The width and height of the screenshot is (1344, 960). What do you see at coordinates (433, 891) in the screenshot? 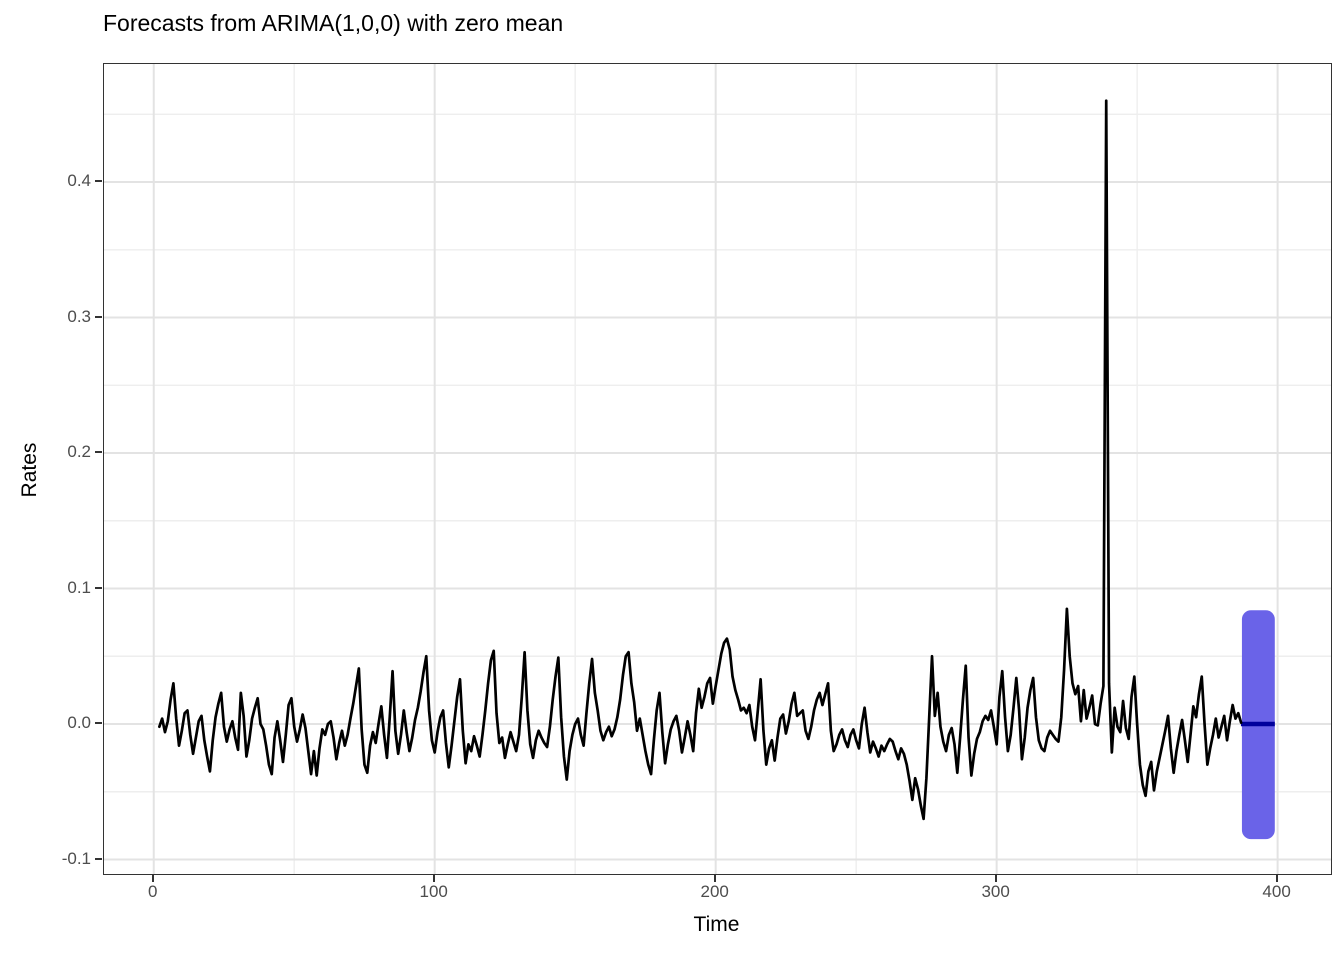
I see `x-tick-label: 100` at bounding box center [433, 891].